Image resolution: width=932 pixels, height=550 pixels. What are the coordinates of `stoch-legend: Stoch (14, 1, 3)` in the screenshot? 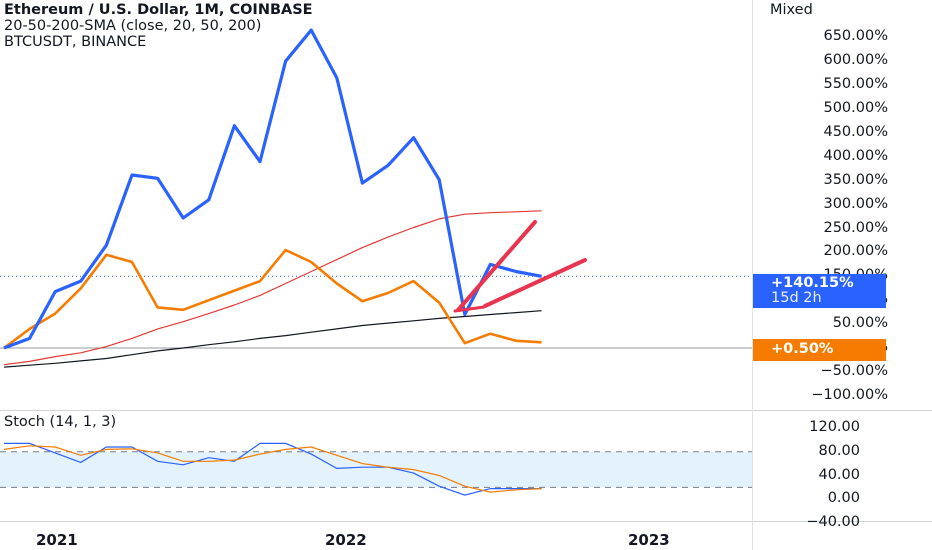 It's located at (60, 422).